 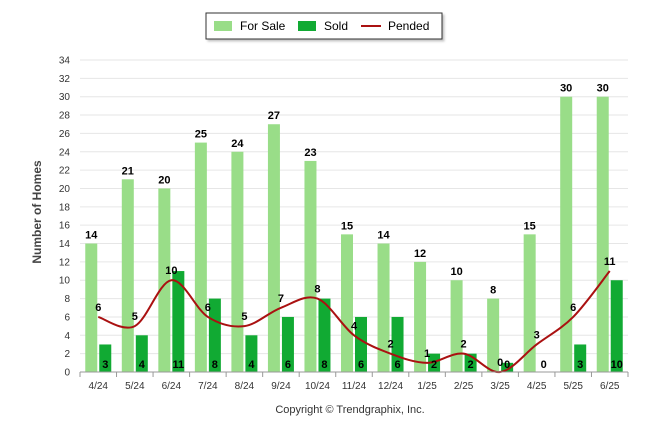 I want to click on legend-box, so click(x=324, y=26).